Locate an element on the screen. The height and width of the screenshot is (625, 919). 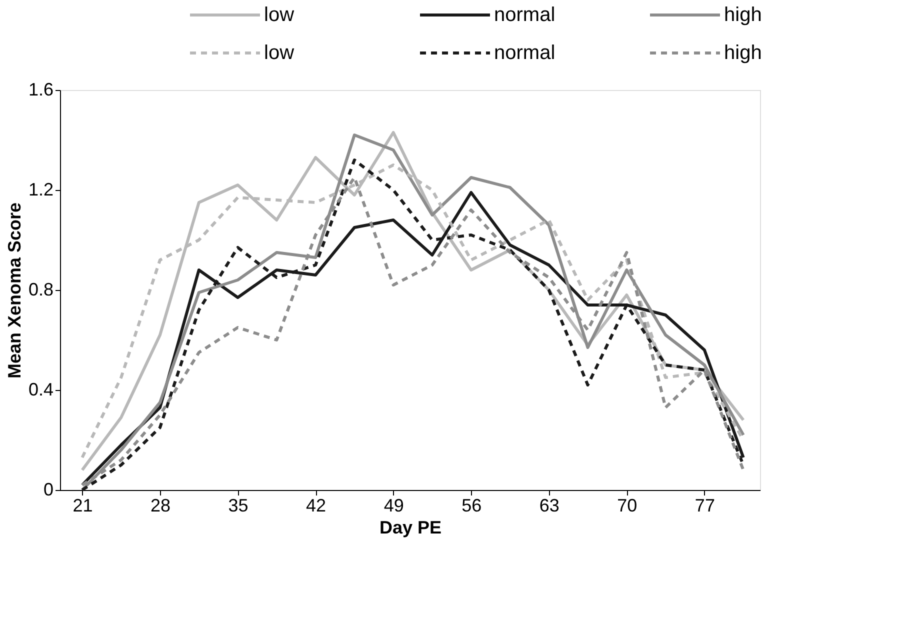
x-tick-label: 77 is located at coordinates (704, 506).